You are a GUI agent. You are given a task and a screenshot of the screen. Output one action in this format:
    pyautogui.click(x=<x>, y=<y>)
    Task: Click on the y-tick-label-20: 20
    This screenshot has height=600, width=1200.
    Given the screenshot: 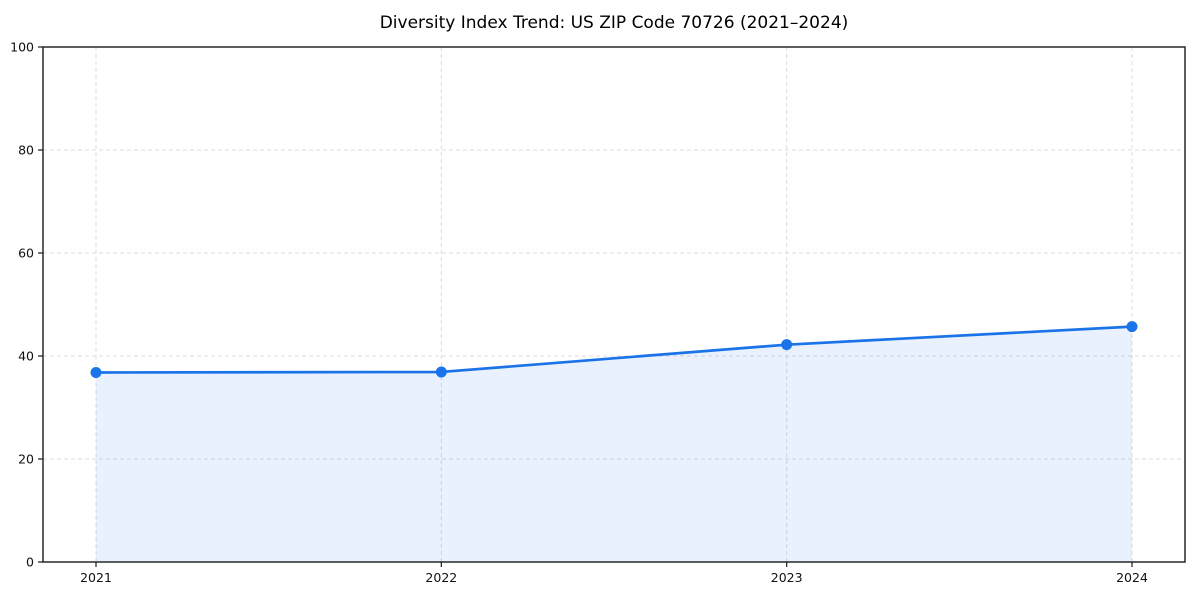 What is the action you would take?
    pyautogui.click(x=26, y=459)
    